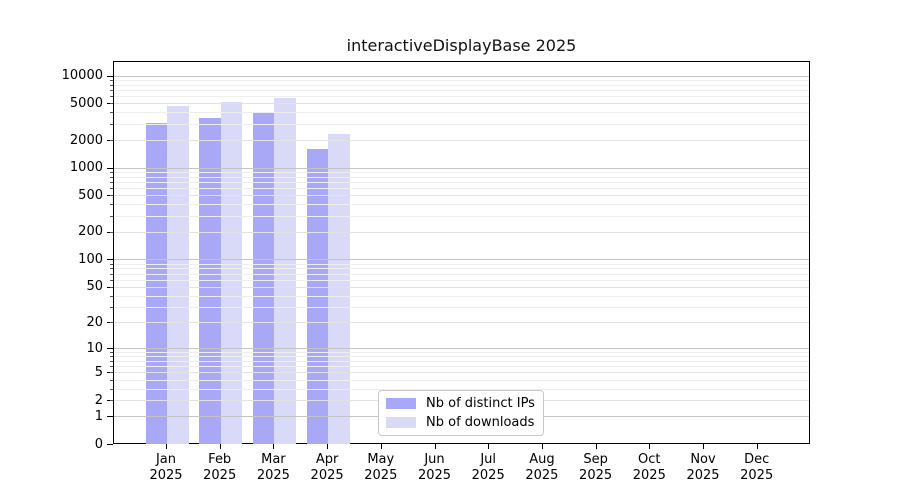 The image size is (900, 500). What do you see at coordinates (480, 403) in the screenshot?
I see `legend-label-distinct-ips: Nb of distinct IPs` at bounding box center [480, 403].